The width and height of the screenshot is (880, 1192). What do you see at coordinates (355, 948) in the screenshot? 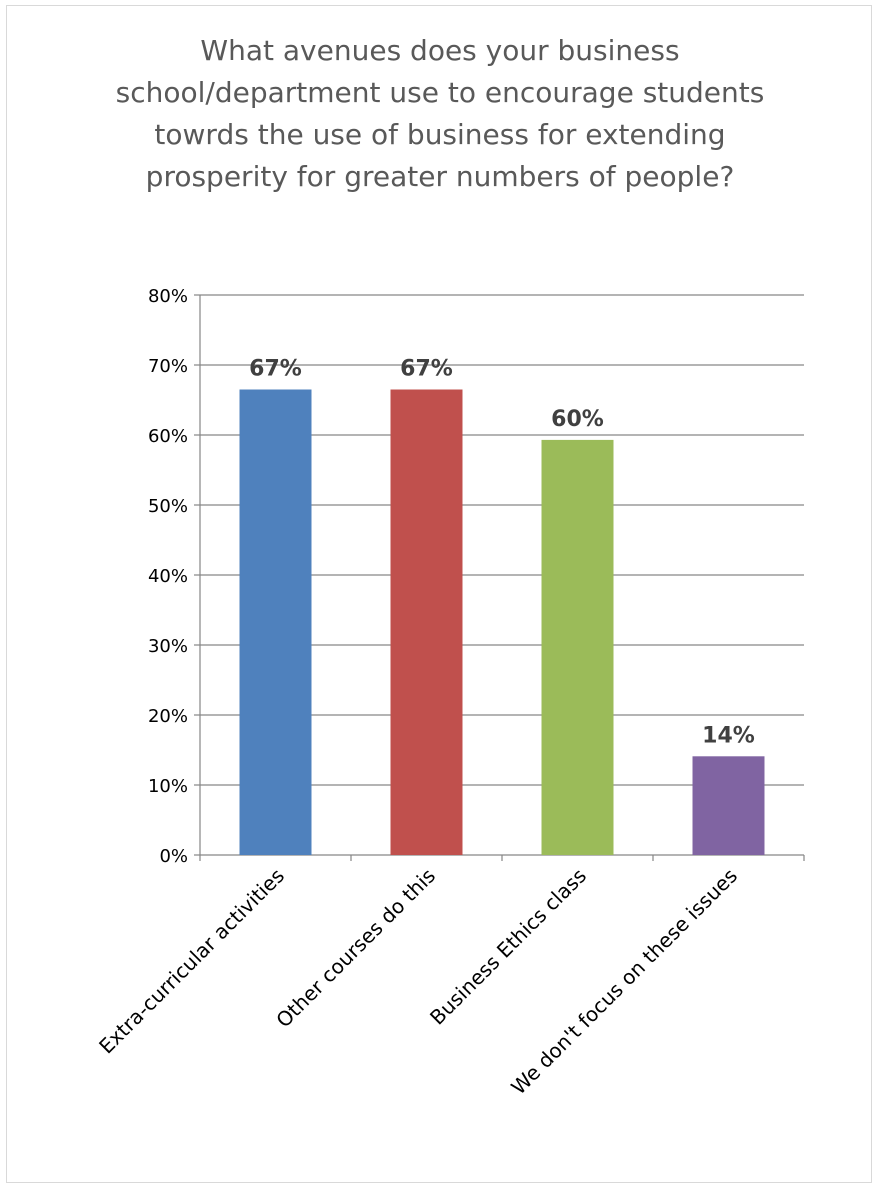
I see `x-tick-label: Other courses do this` at bounding box center [355, 948].